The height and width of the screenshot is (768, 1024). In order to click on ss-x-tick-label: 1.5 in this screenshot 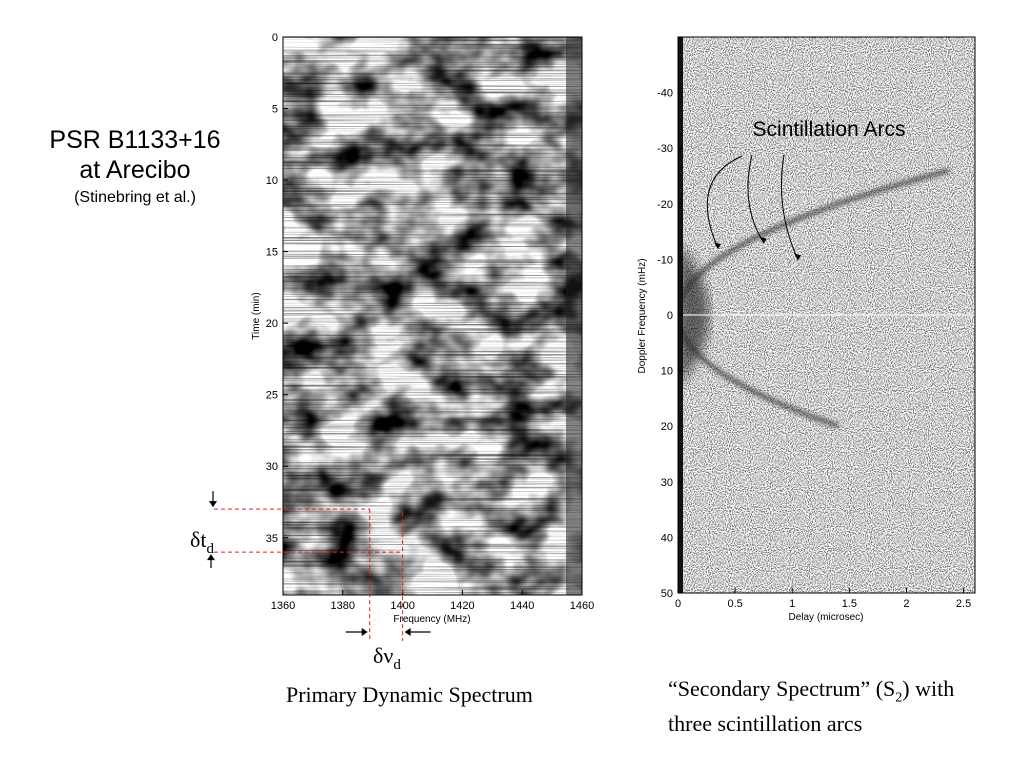, I will do `click(849, 604)`.